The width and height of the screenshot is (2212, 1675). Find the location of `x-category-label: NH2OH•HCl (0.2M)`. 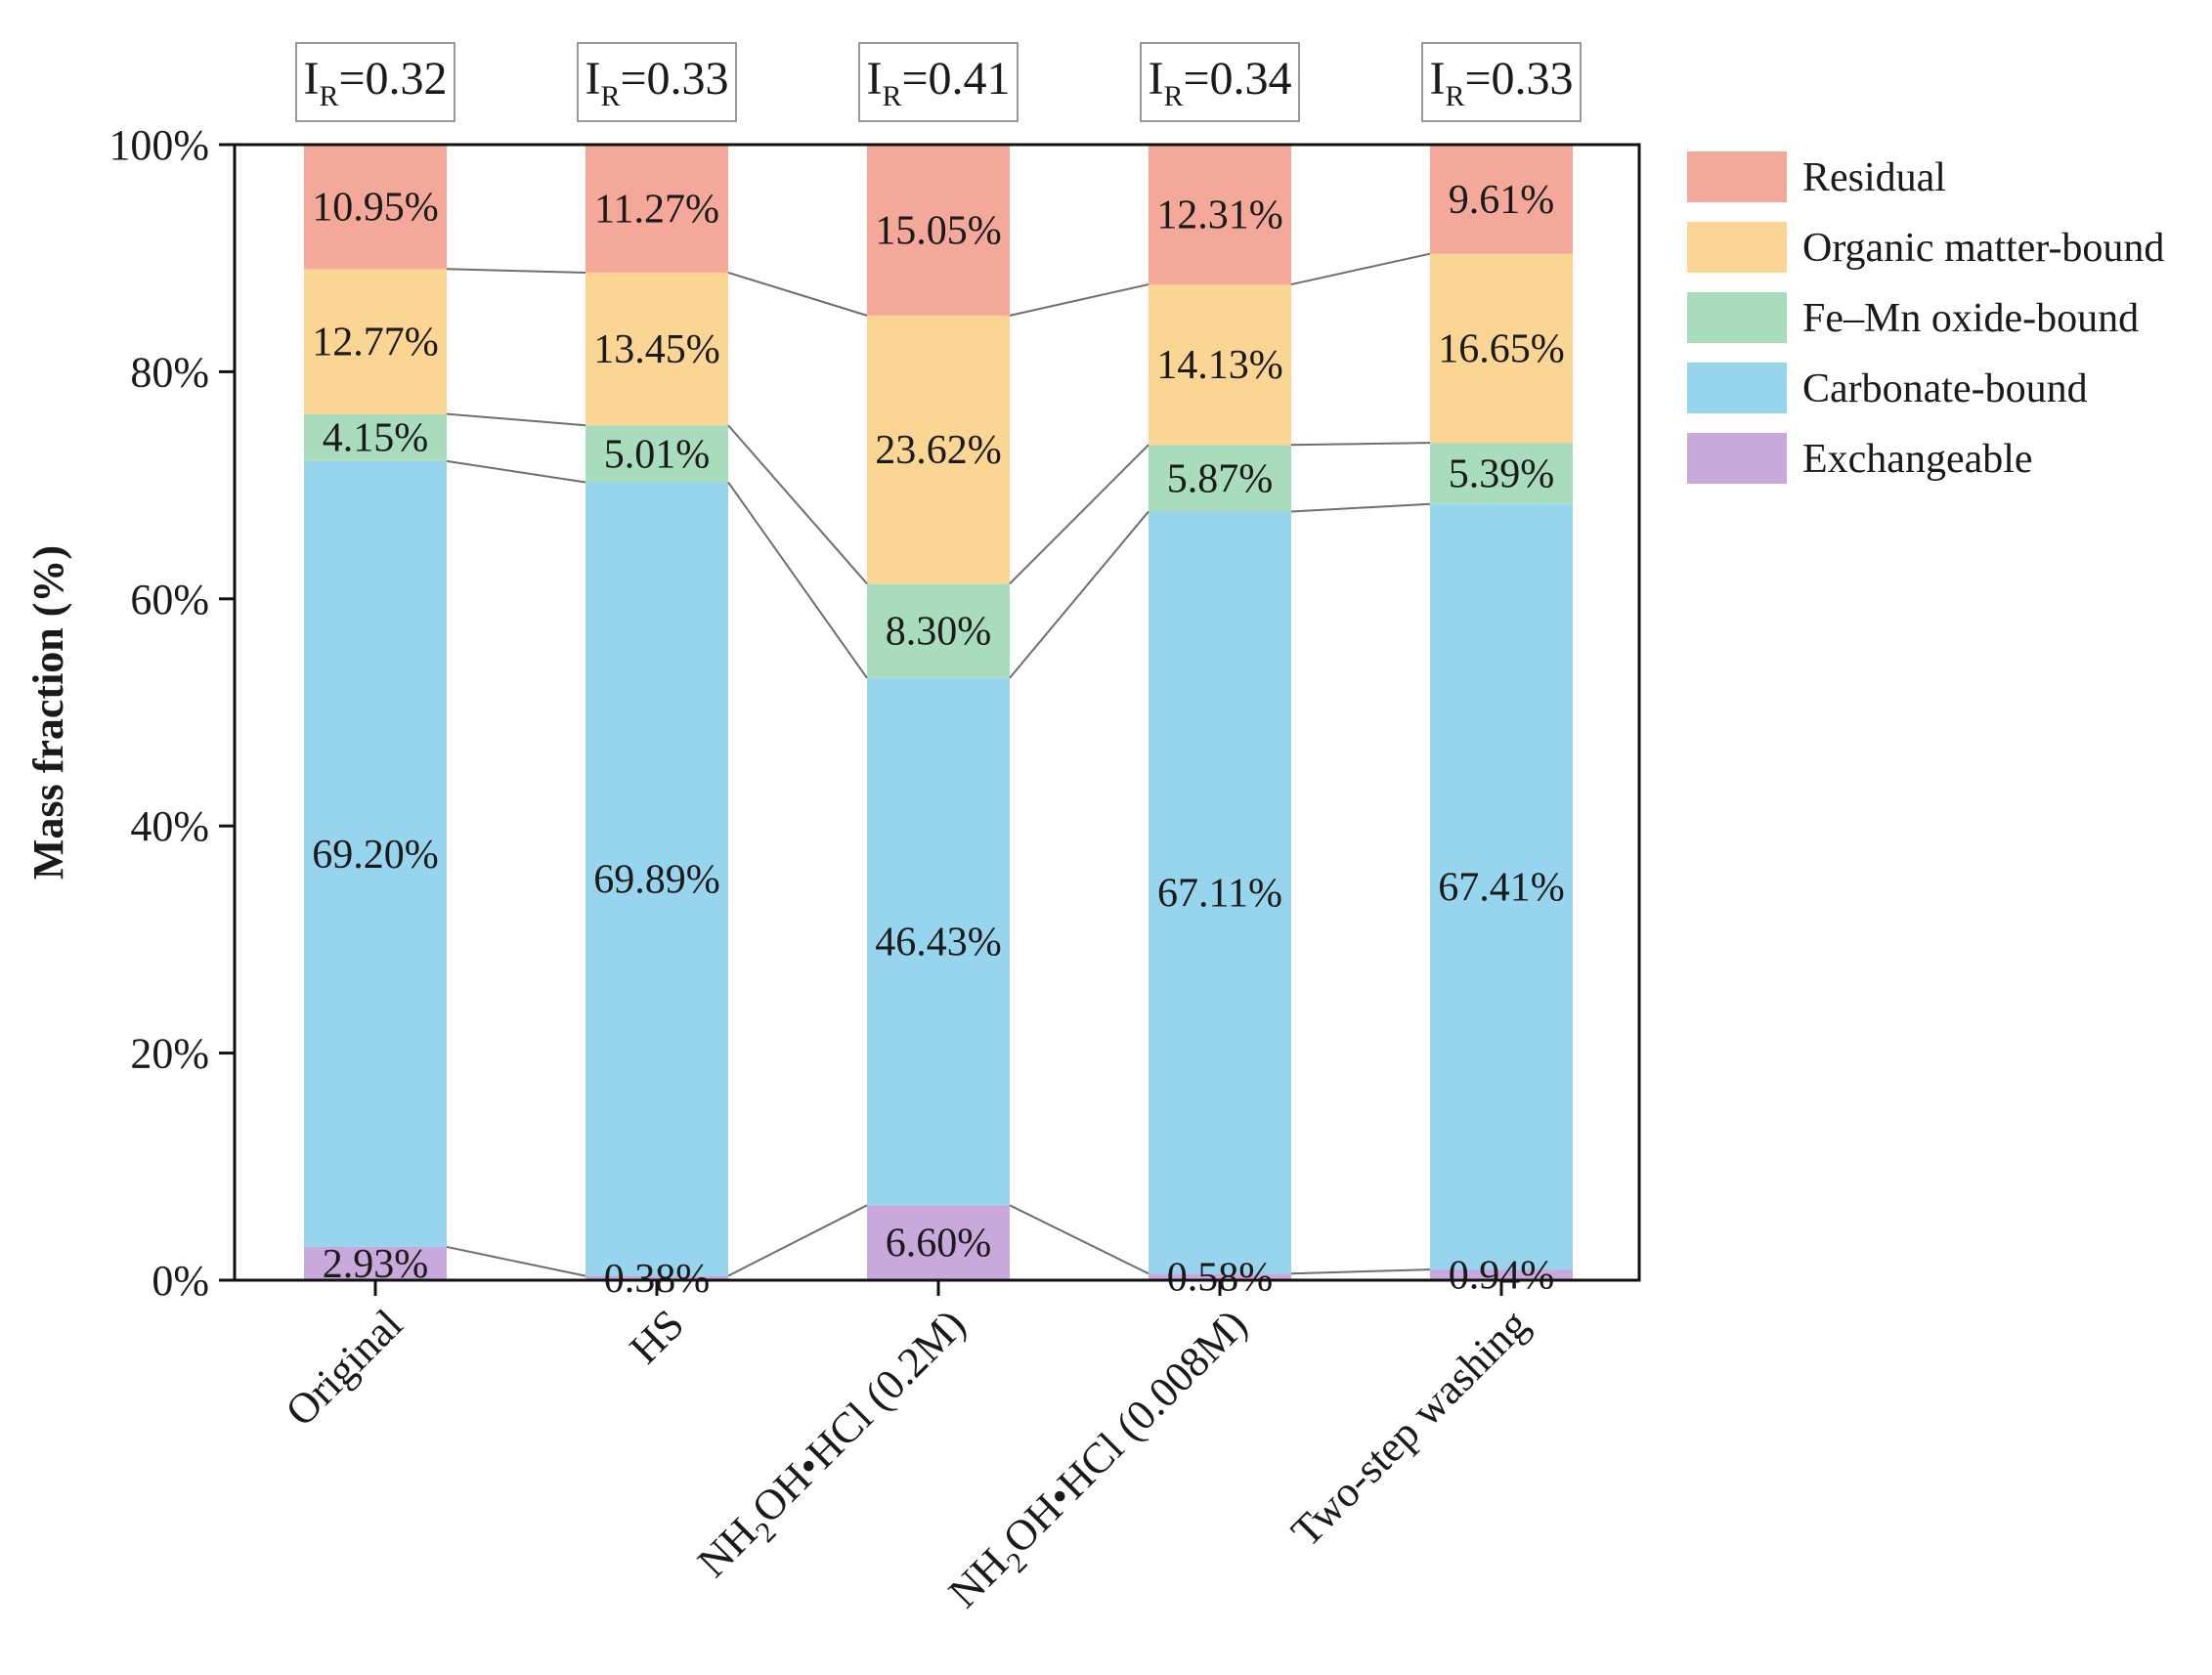

x-category-label: NH2OH•HCl (0.2M) is located at coordinates (834, 1446).